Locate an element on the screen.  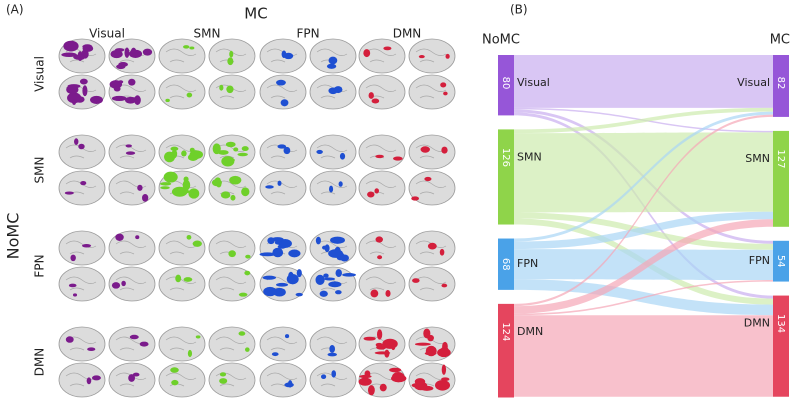
panel-label: (A) is located at coordinates (15, 10).